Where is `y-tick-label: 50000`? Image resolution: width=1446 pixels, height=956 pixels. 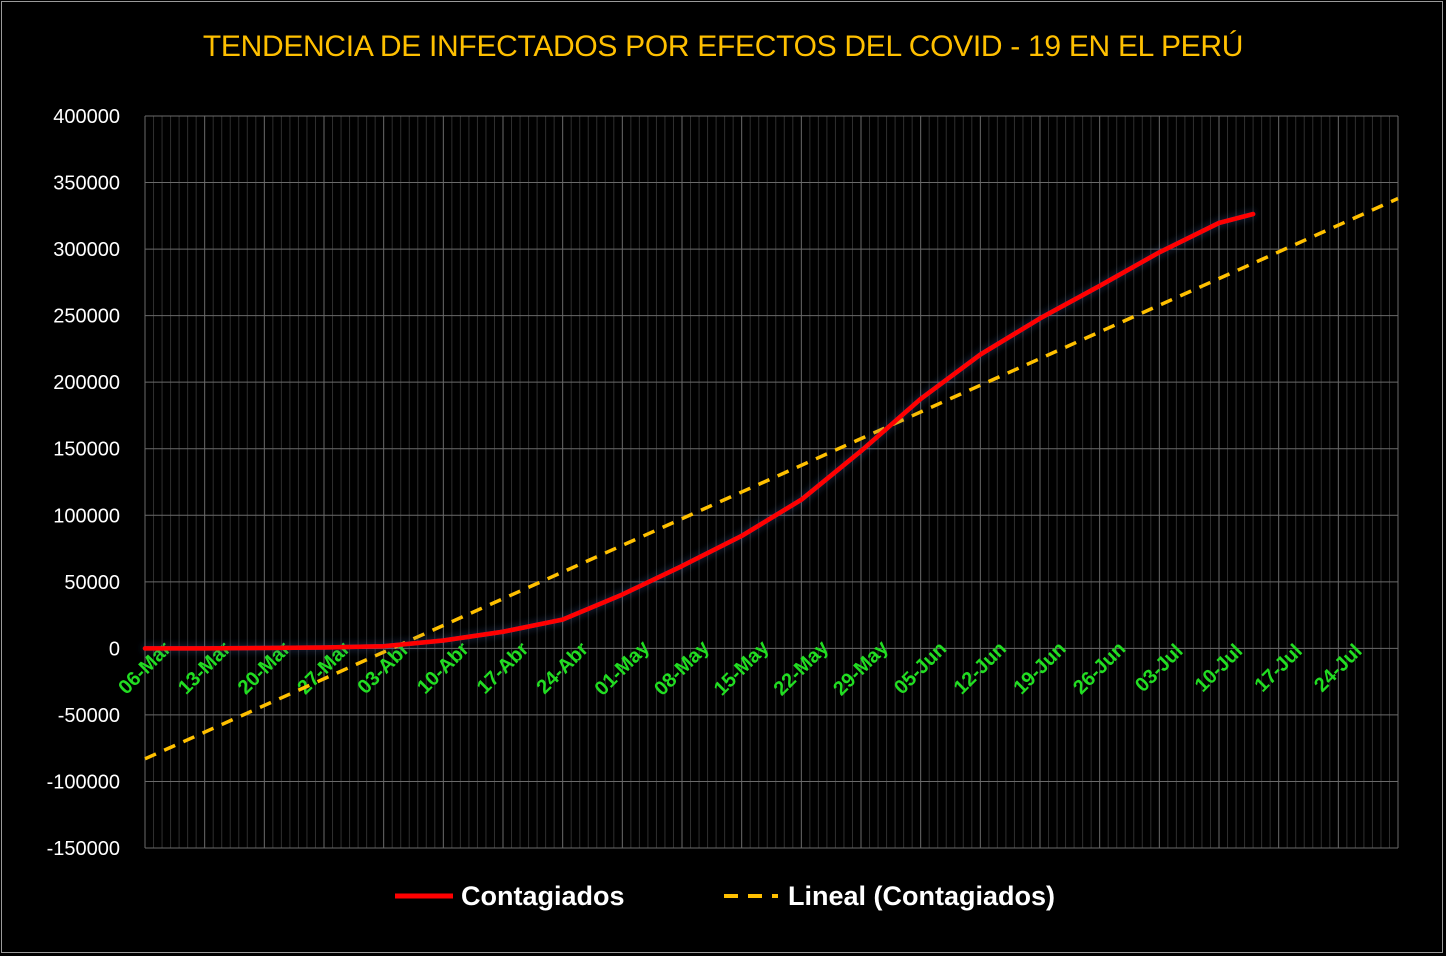 y-tick-label: 50000 is located at coordinates (92, 583).